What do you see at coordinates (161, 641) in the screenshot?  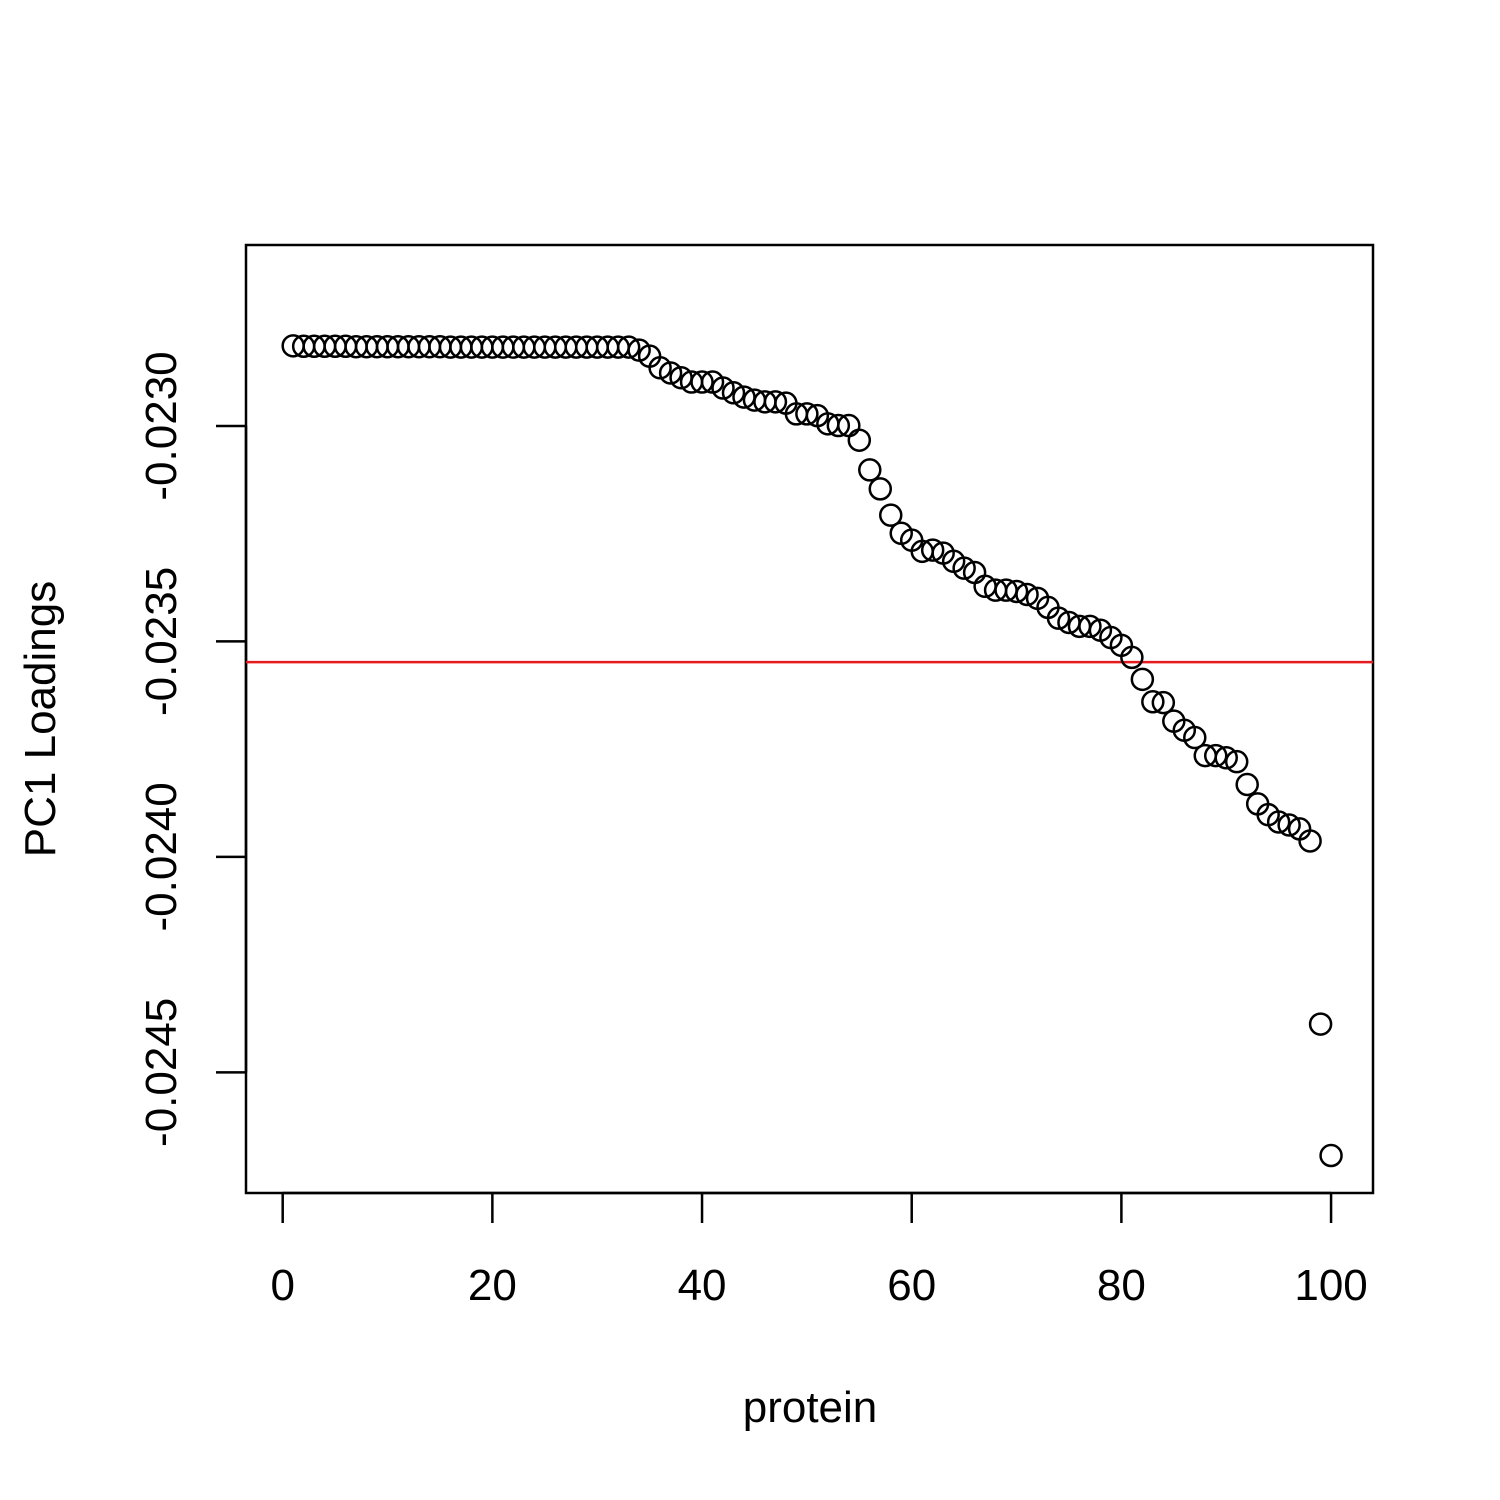 I see `y-tick-label: -0.0235` at bounding box center [161, 641].